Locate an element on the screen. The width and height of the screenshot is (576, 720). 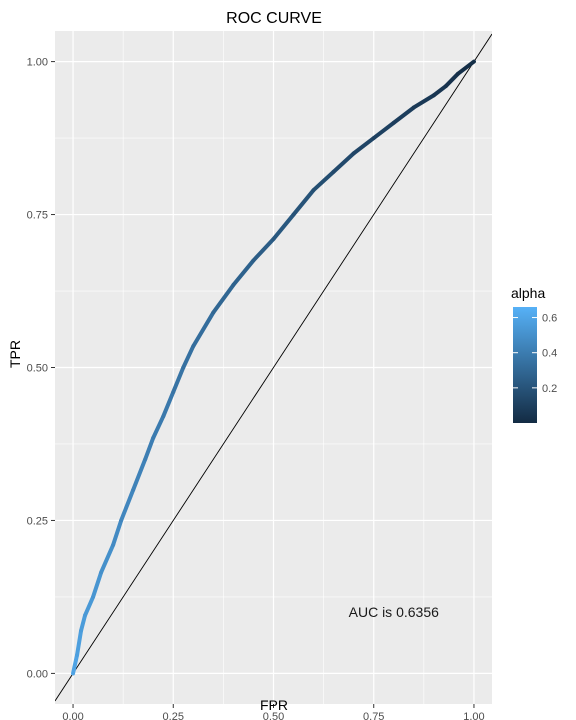
legend-title: alpha is located at coordinates (528, 293).